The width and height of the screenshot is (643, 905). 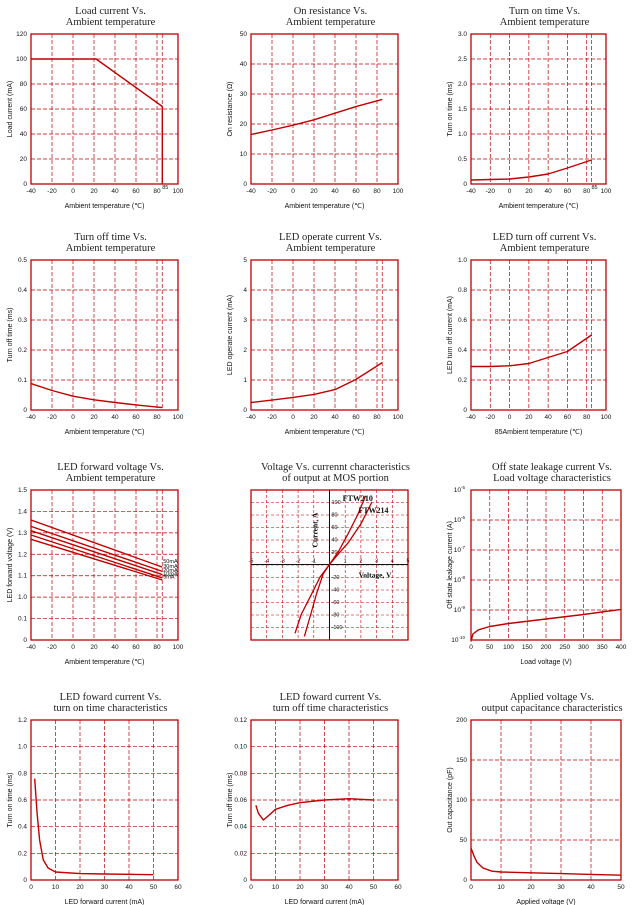 What do you see at coordinates (551, 708) in the screenshot?
I see `chart-subtitle: output capacitance characteristics` at bounding box center [551, 708].